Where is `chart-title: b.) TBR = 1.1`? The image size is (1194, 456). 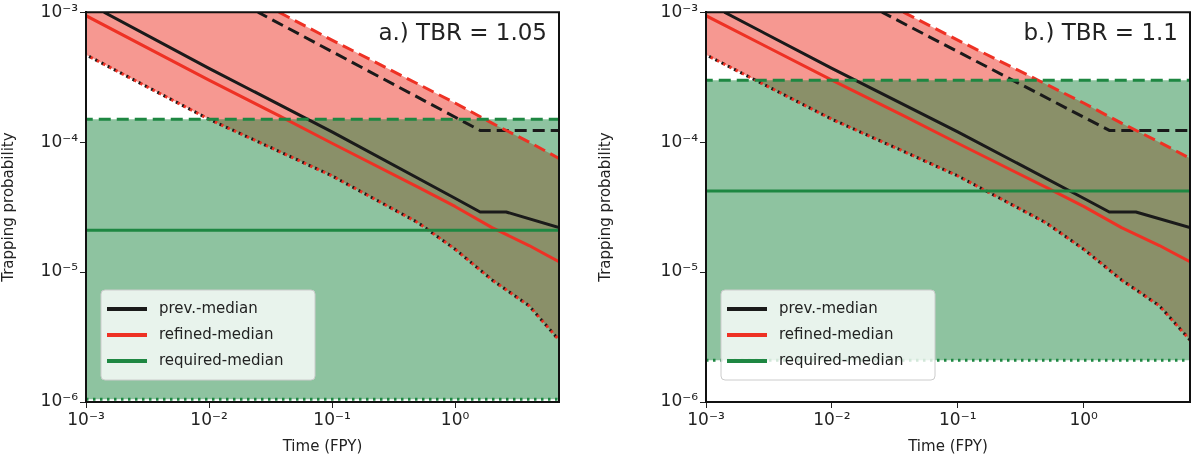
chart-title: b.) TBR = 1.1 is located at coordinates (1100, 31).